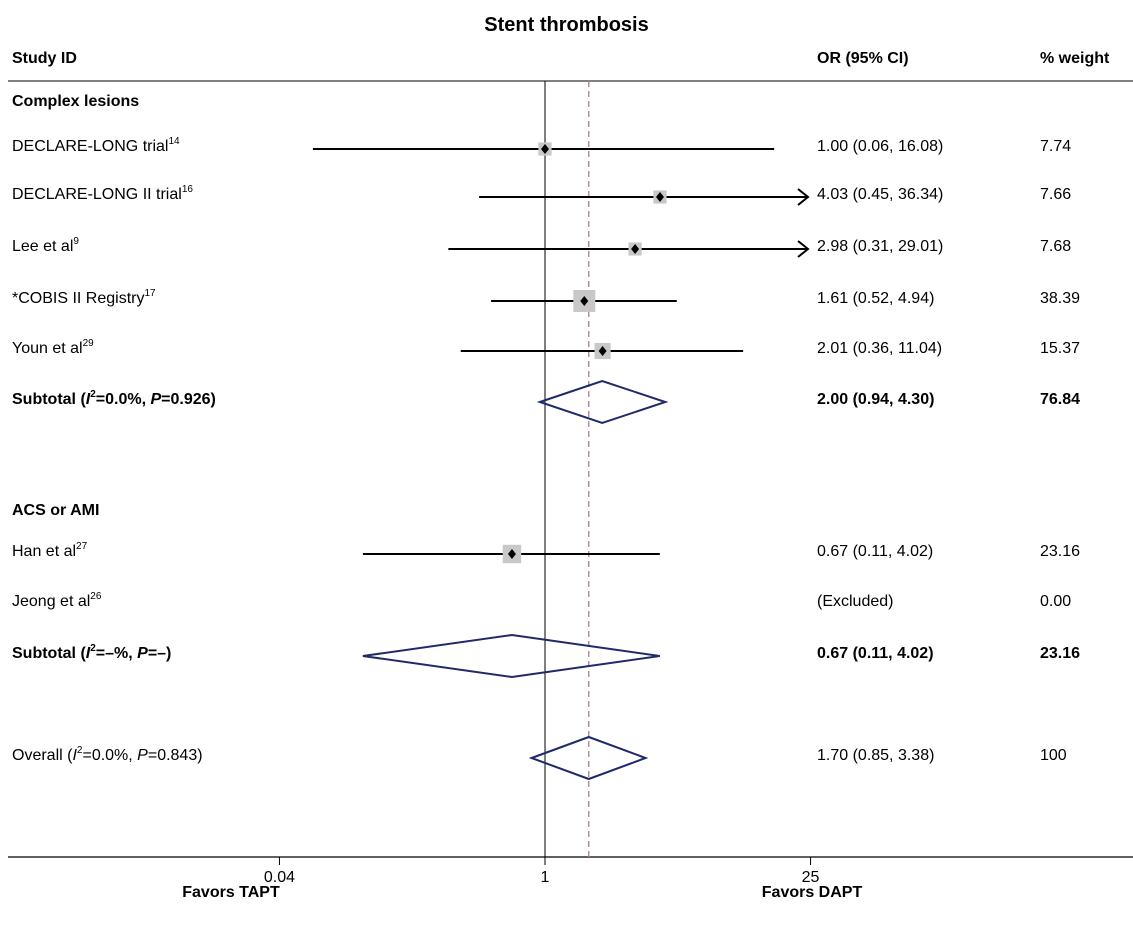  I want to click on study-reference: 26, so click(96, 596).